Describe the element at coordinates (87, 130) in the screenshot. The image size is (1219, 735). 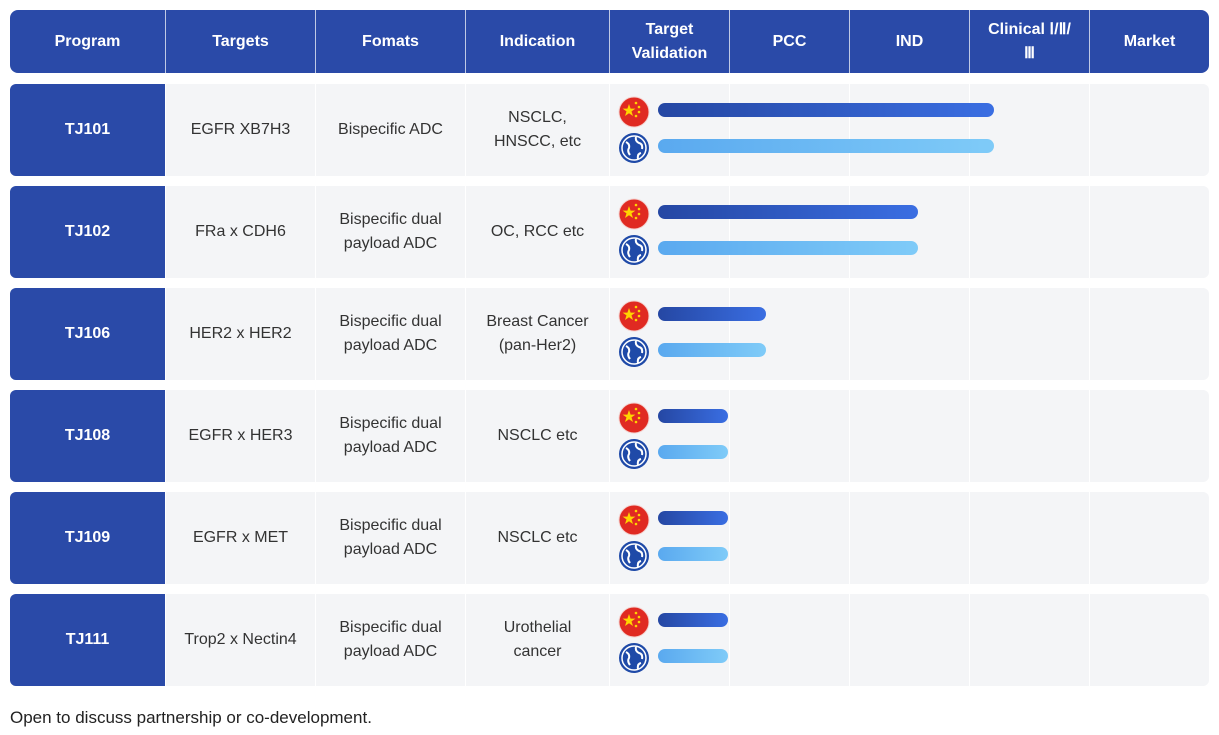
I see `program-cell: TJ101` at that location.